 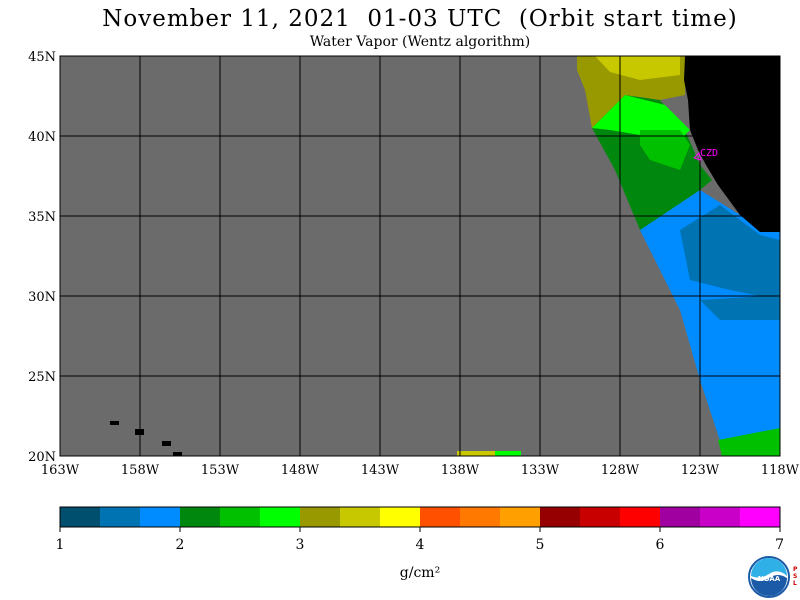 I want to click on page-subtitle: Water Vapor (Wentz algorithm), so click(x=420, y=42).